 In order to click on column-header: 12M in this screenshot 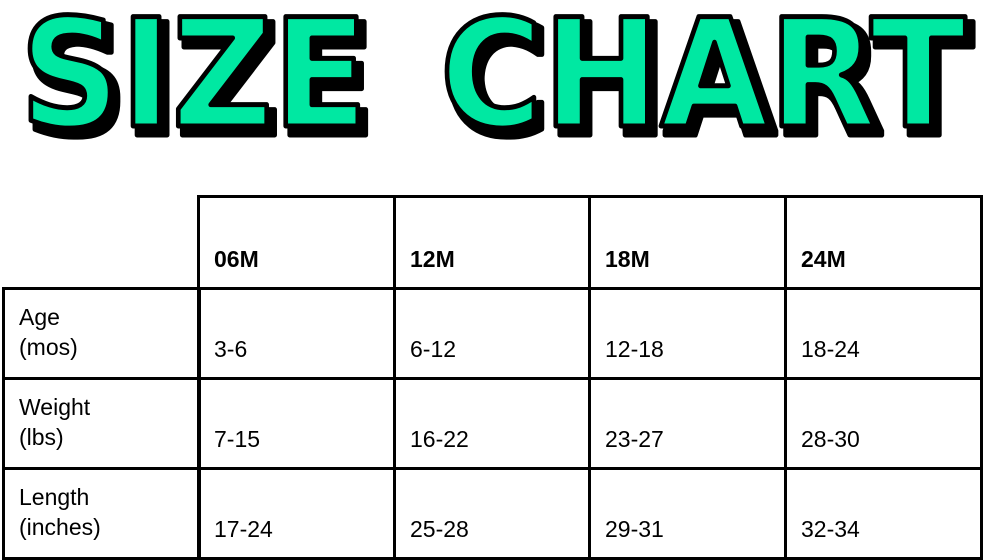, I will do `click(492, 242)`.